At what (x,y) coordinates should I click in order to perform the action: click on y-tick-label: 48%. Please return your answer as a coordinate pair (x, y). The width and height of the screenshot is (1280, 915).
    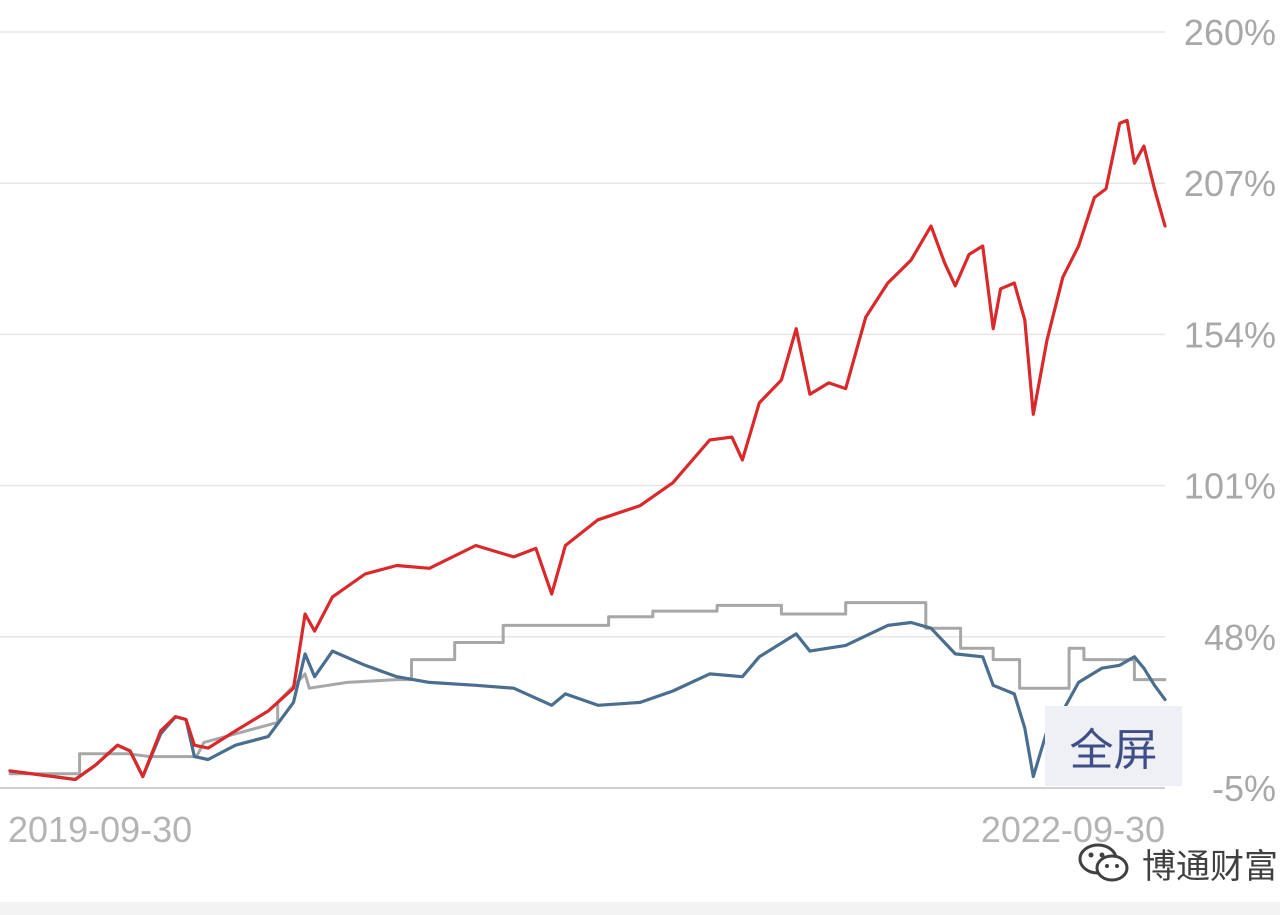
    Looking at the image, I should click on (1240, 637).